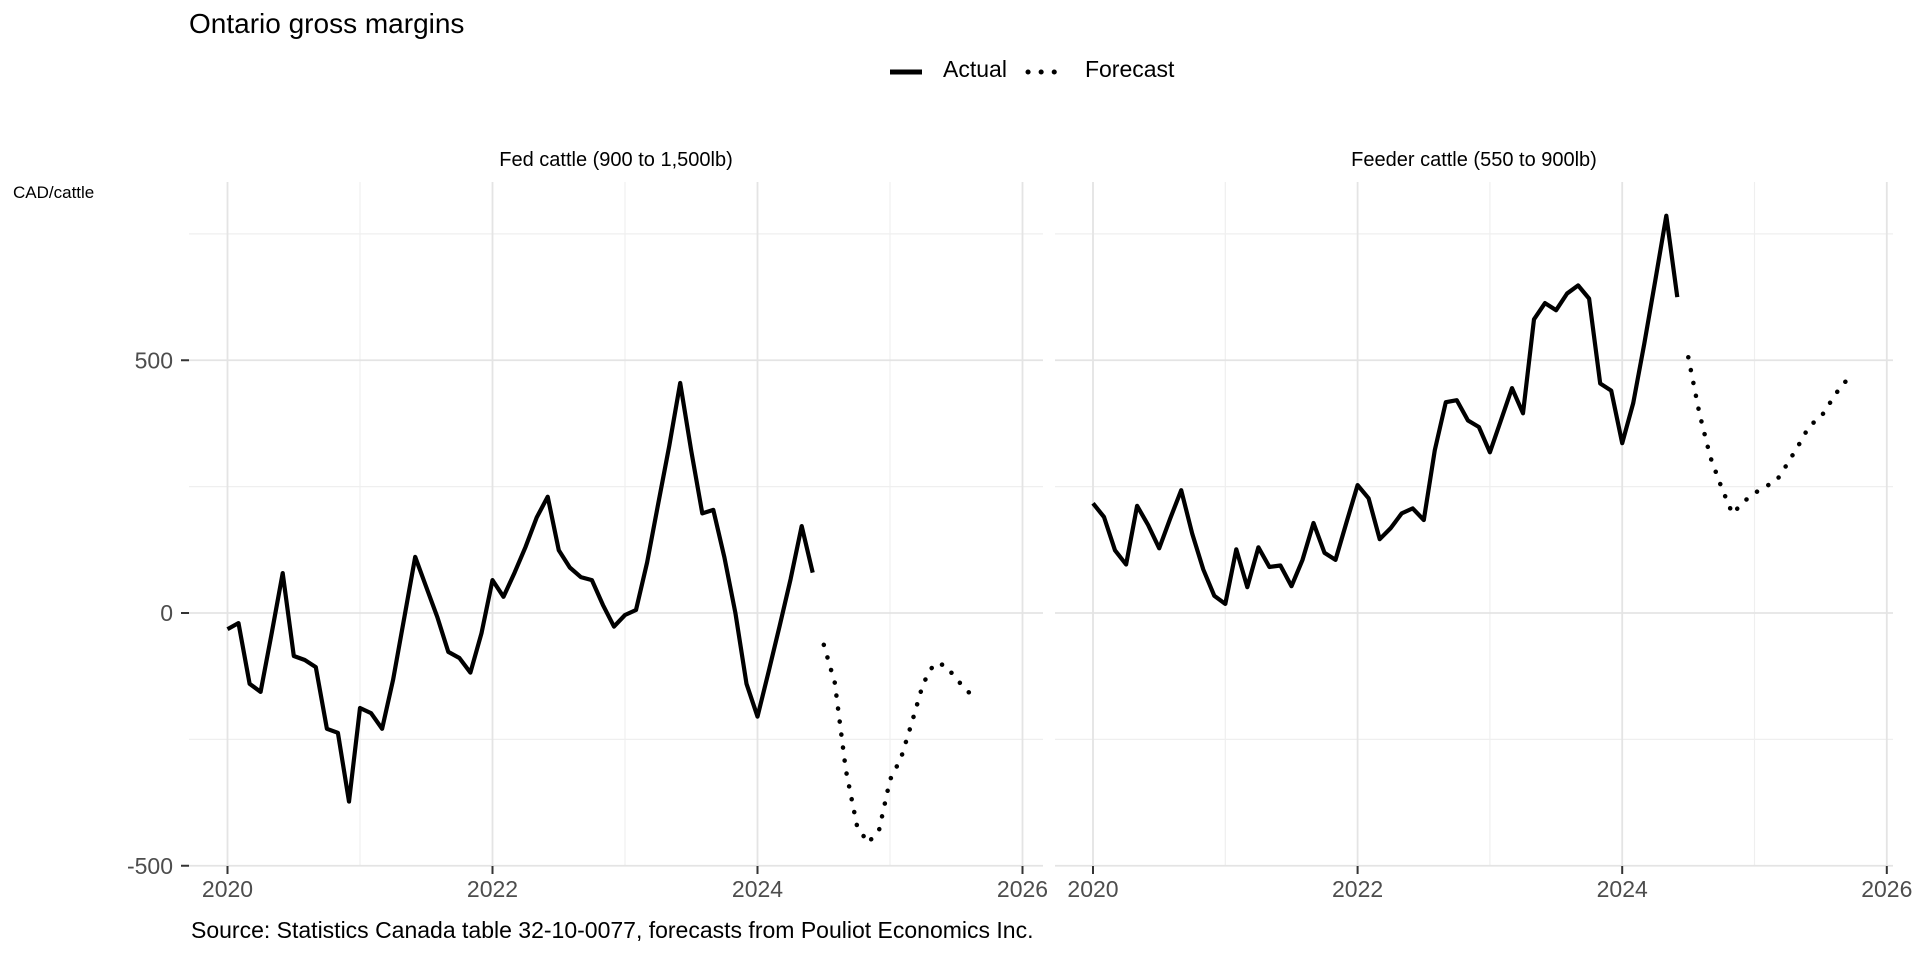 Image resolution: width=1920 pixels, height=960 pixels. I want to click on y-axis-unit-label: CAD/cattle, so click(54, 192).